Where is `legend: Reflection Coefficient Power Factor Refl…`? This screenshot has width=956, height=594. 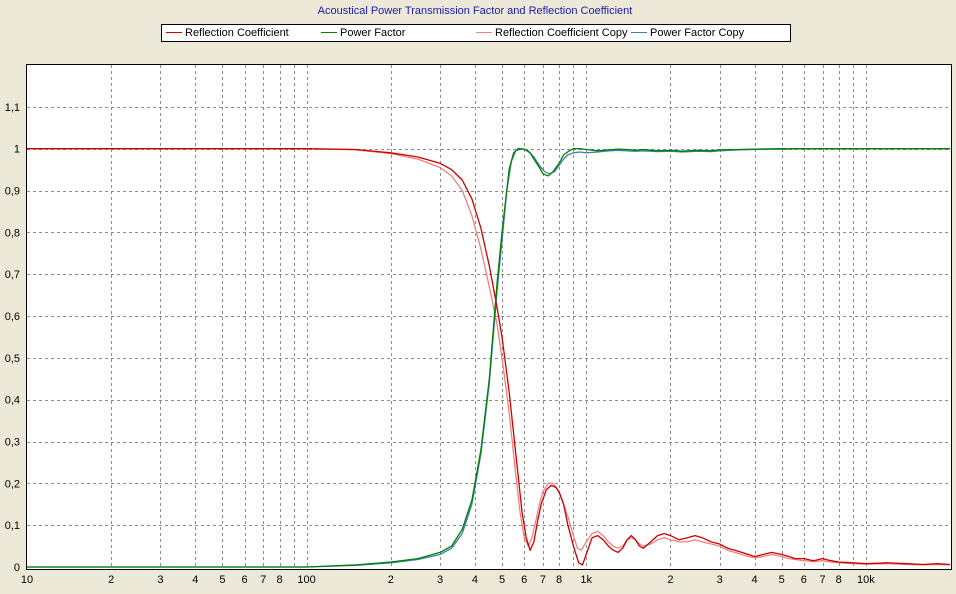 legend: Reflection Coefficient Power Factor Refl… is located at coordinates (476, 33).